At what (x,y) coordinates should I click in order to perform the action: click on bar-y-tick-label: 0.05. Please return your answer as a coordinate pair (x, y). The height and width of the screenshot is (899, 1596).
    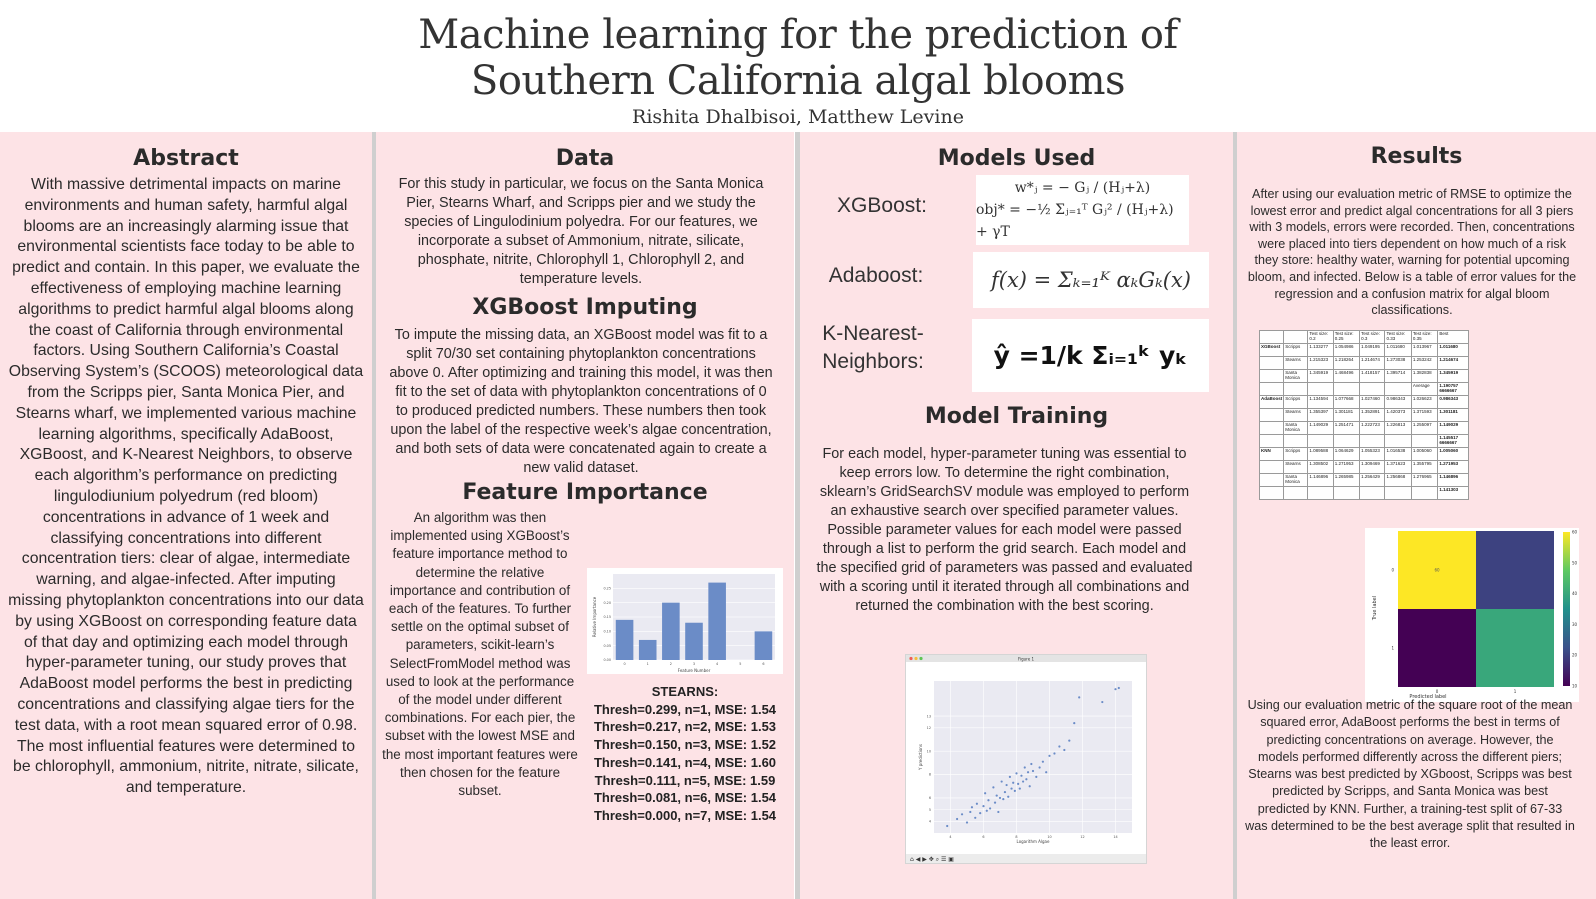
    Looking at the image, I should click on (607, 646).